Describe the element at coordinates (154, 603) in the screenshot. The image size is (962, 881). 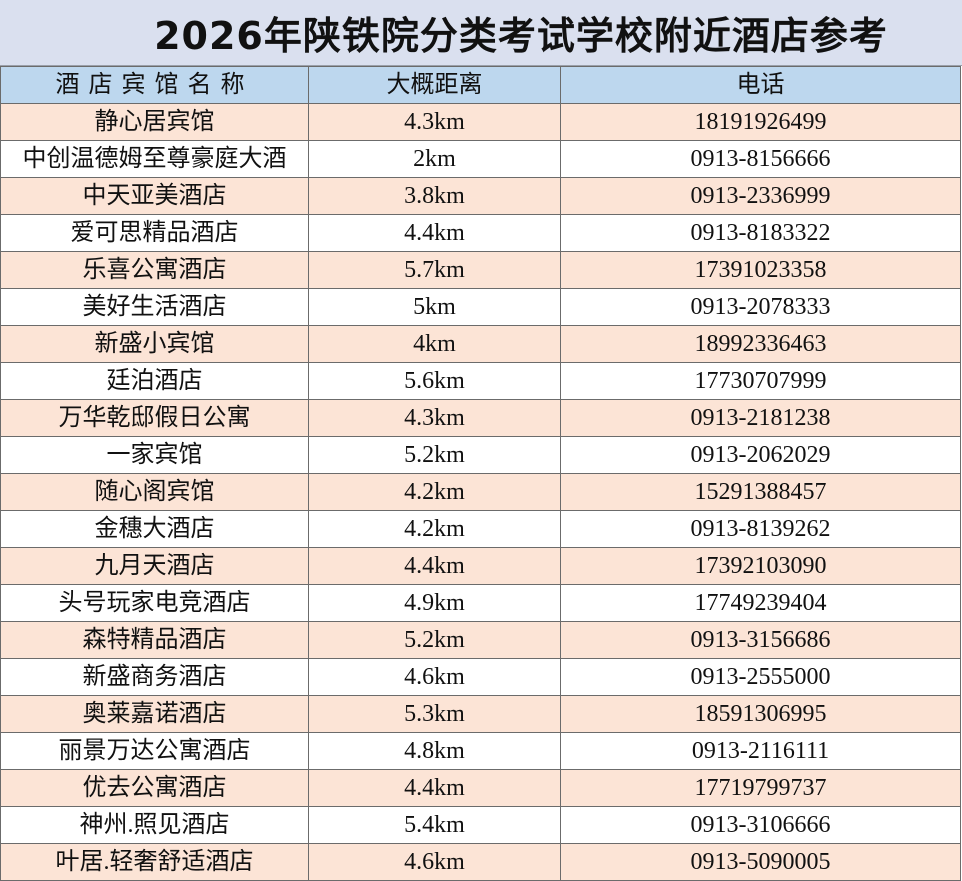
I see `hotel-name-cell: 头号玩家电竞酒店` at that location.